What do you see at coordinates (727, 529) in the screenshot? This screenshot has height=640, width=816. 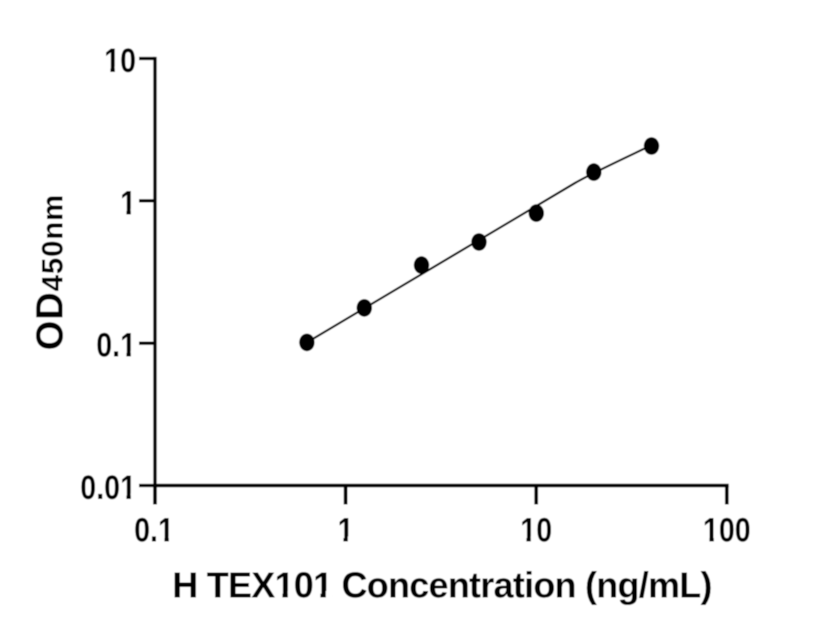 I see `svg-text: 100` at bounding box center [727, 529].